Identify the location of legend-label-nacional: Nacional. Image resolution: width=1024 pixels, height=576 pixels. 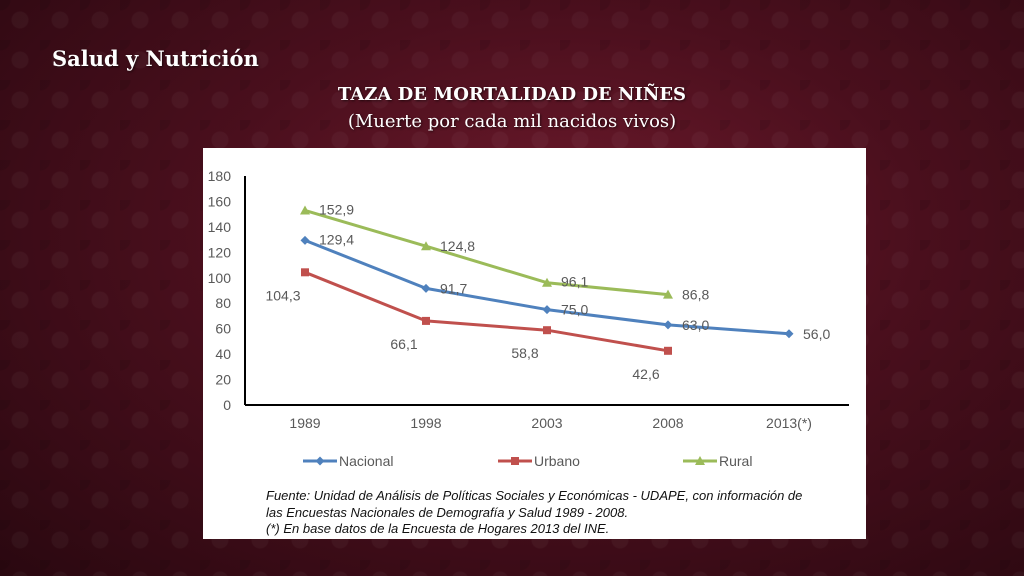
(366, 461).